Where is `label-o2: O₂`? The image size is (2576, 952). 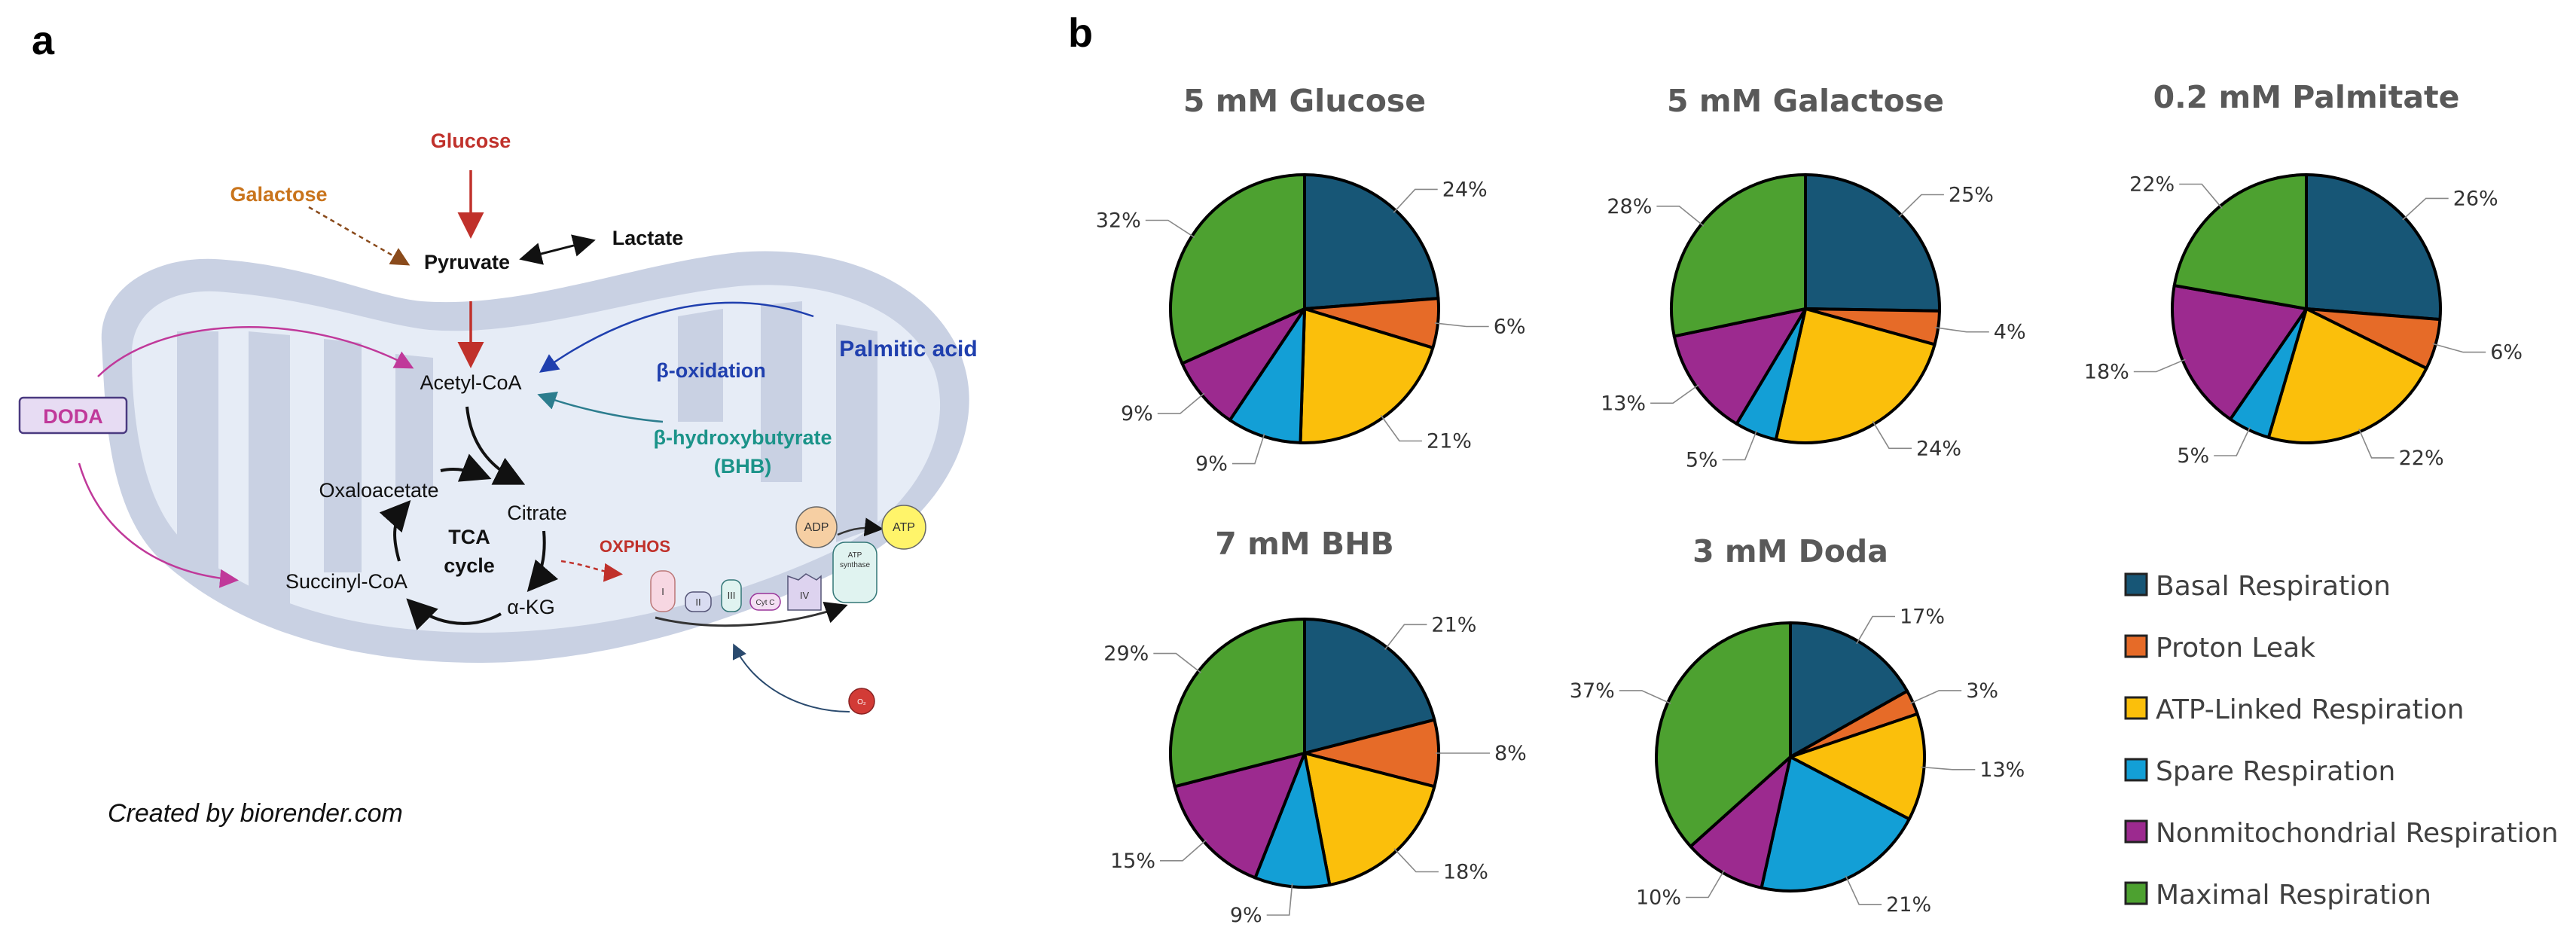 label-o2: O₂ is located at coordinates (862, 702).